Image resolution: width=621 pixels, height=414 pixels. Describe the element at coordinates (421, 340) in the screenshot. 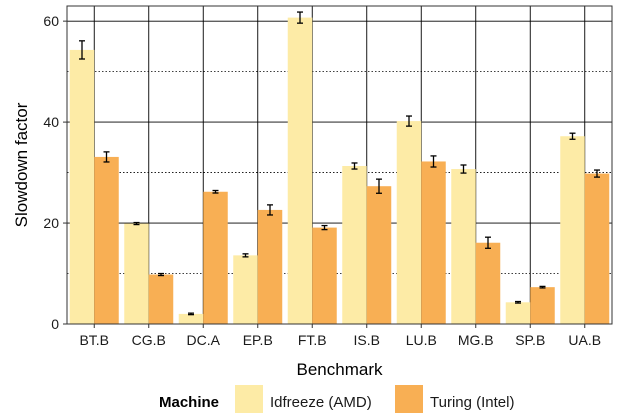

I see `x-tick-label: LU.B` at that location.